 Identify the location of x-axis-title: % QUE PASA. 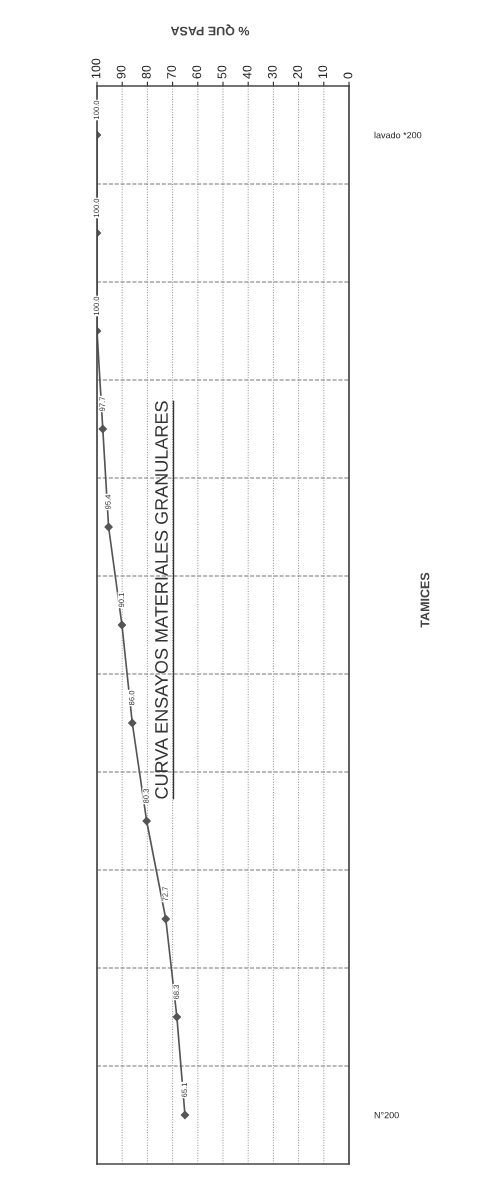
(210, 30).